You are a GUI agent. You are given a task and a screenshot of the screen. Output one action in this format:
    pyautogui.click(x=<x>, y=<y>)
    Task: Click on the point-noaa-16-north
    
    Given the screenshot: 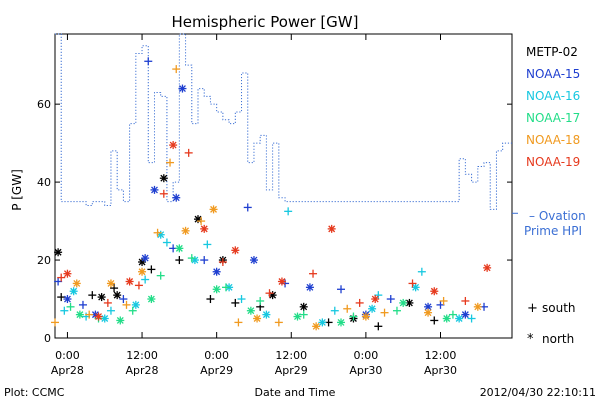 What is the action you would take?
    pyautogui.click(x=73, y=291)
    